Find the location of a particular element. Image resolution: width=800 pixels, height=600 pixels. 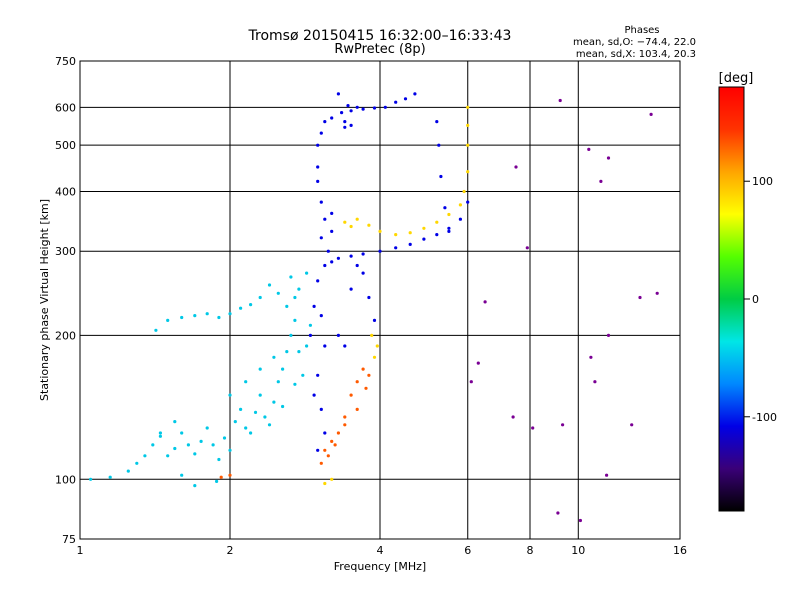

y-tick-label: 75 is located at coordinates (69, 539).